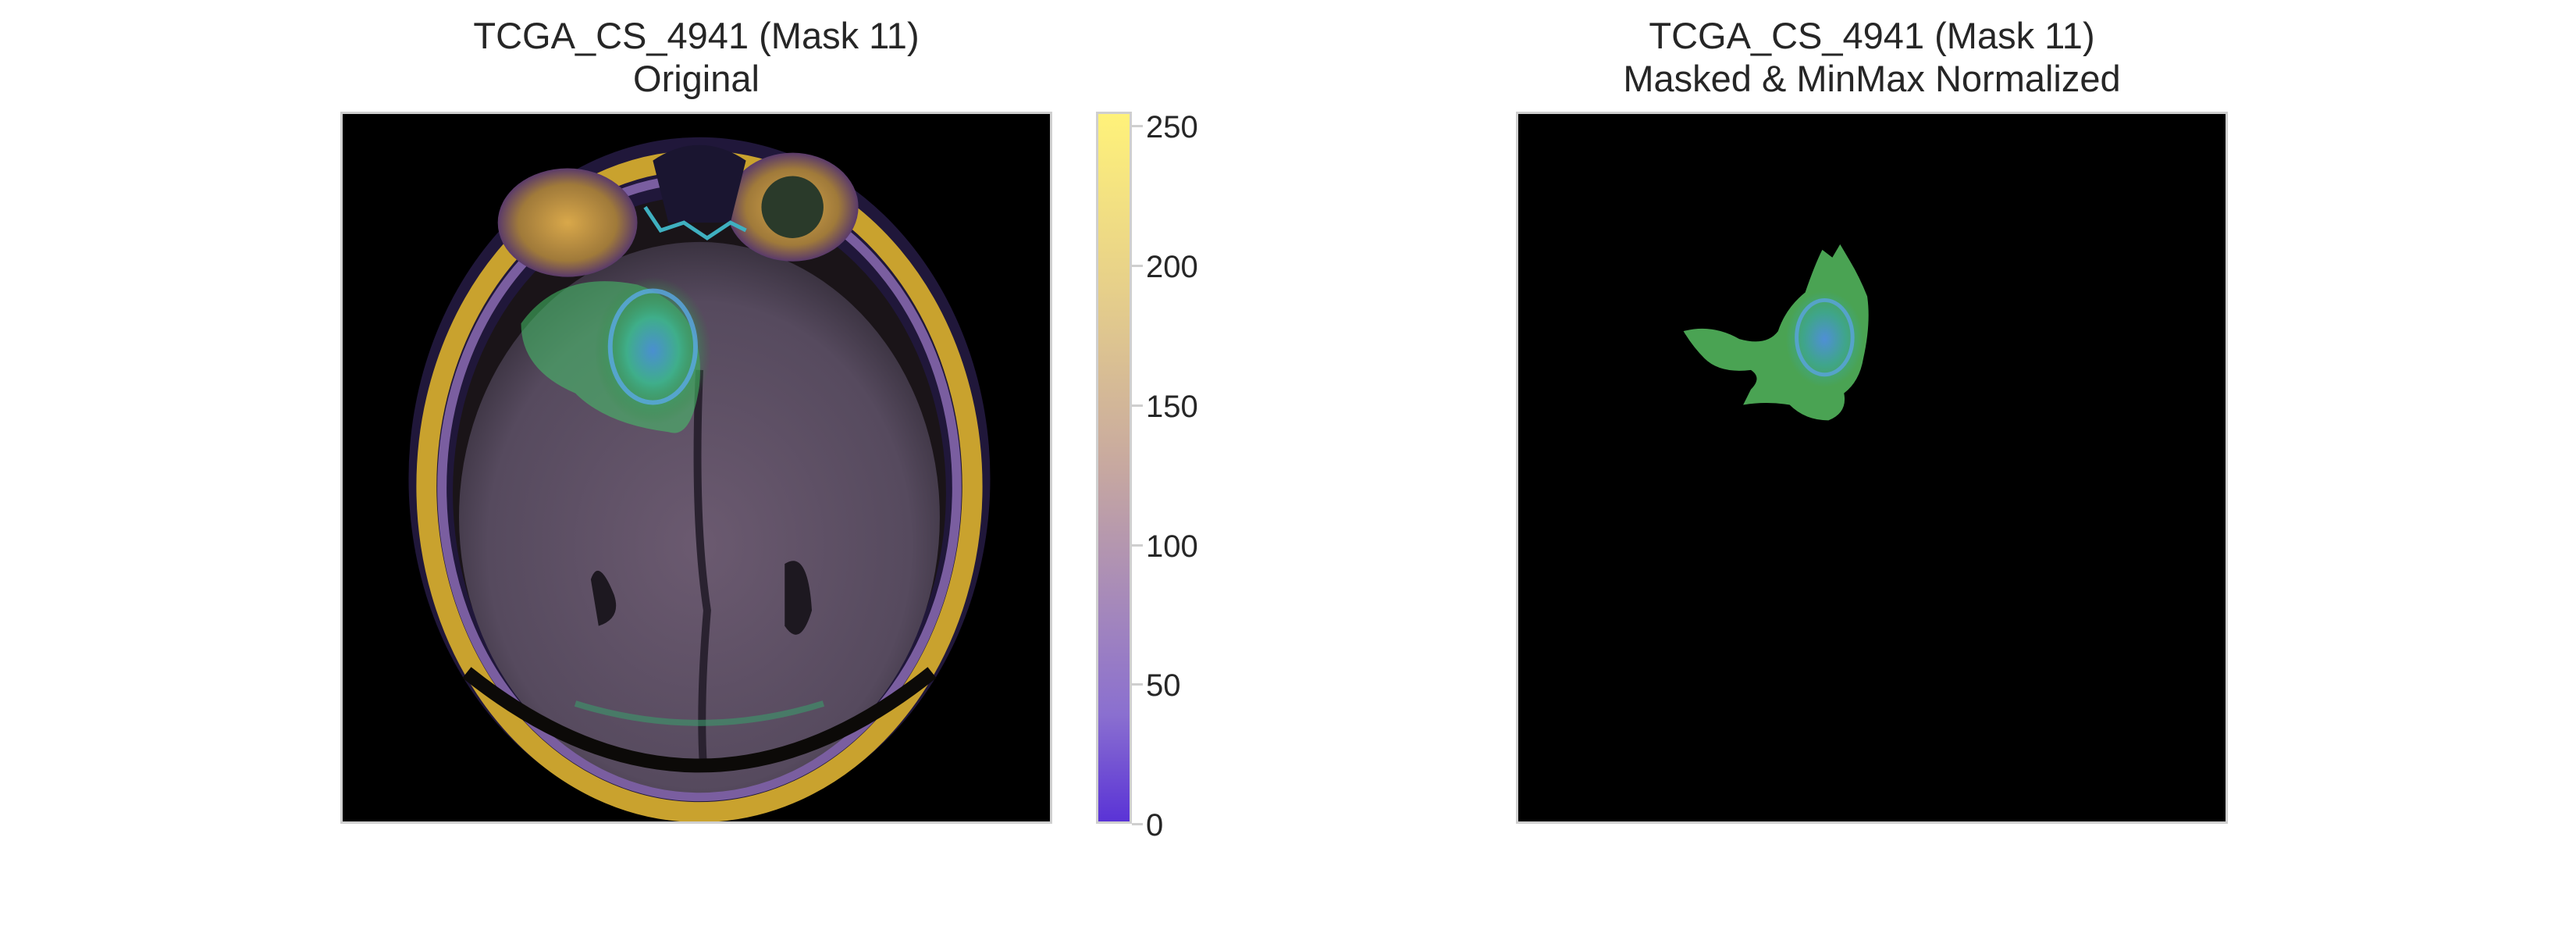 The width and height of the screenshot is (2576, 937). Describe the element at coordinates (1163, 685) in the screenshot. I see `colorbar-label-50: 50` at that location.